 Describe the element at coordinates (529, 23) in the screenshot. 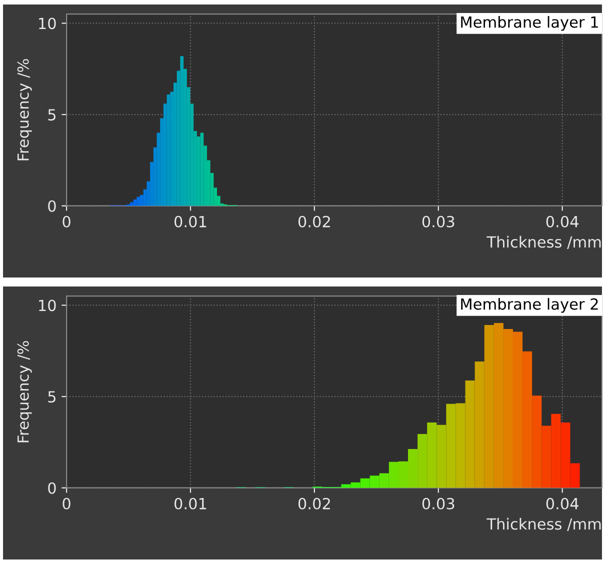

I see `chart-title: Membrane layer 1` at that location.